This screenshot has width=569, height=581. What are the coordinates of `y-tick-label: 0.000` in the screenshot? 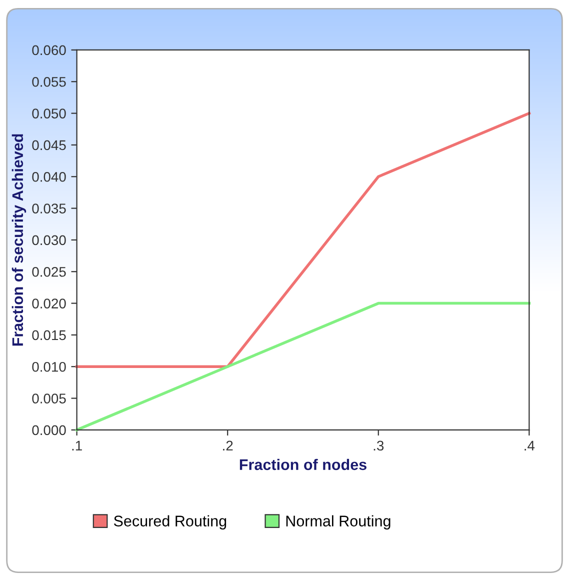 It's located at (49, 430).